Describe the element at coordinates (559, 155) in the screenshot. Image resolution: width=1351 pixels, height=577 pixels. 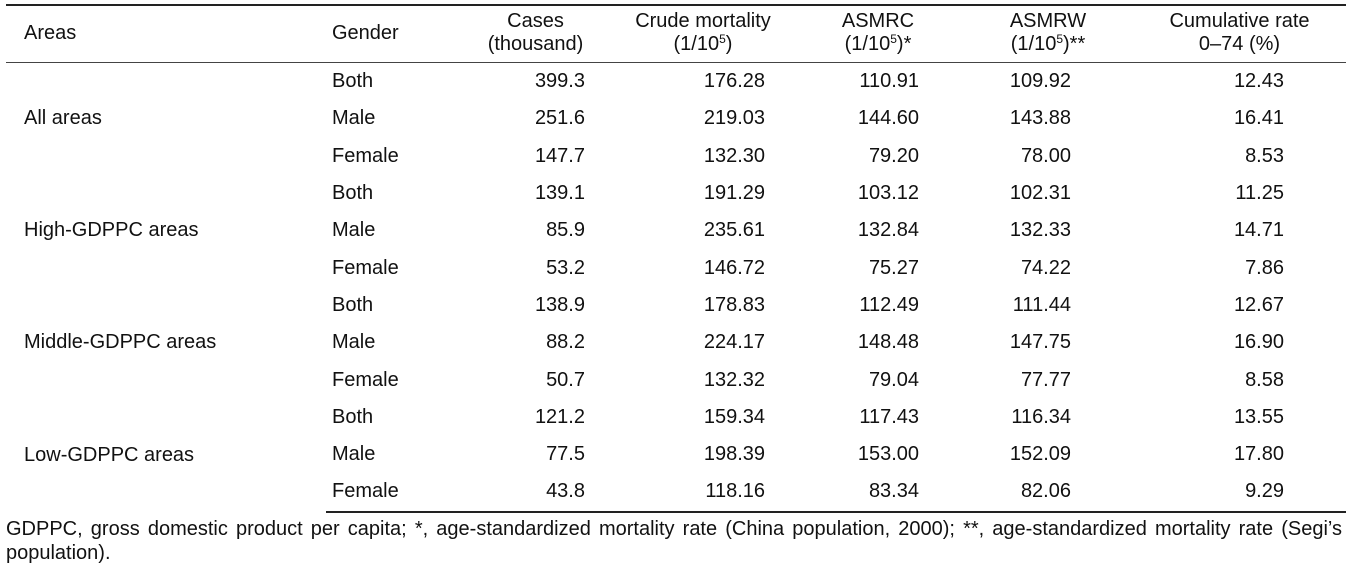
I see `cases-cell: 147.7` at that location.